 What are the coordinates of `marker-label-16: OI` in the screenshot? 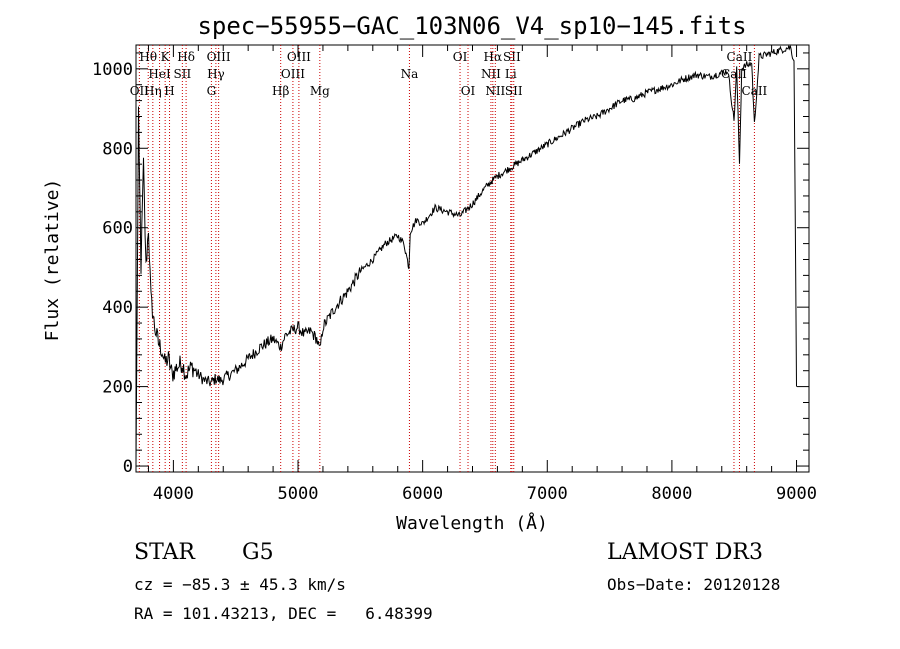 It's located at (460, 57).